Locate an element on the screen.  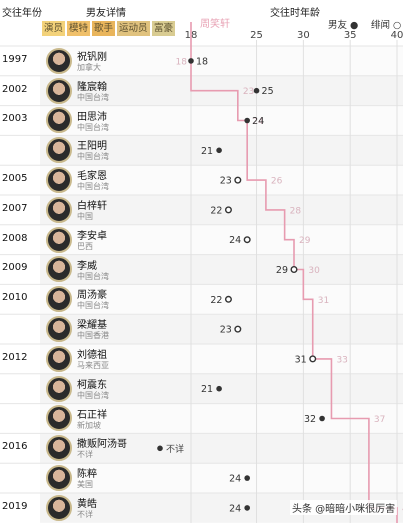
boyfriend-name: 王阳明 is located at coordinates (92, 147).